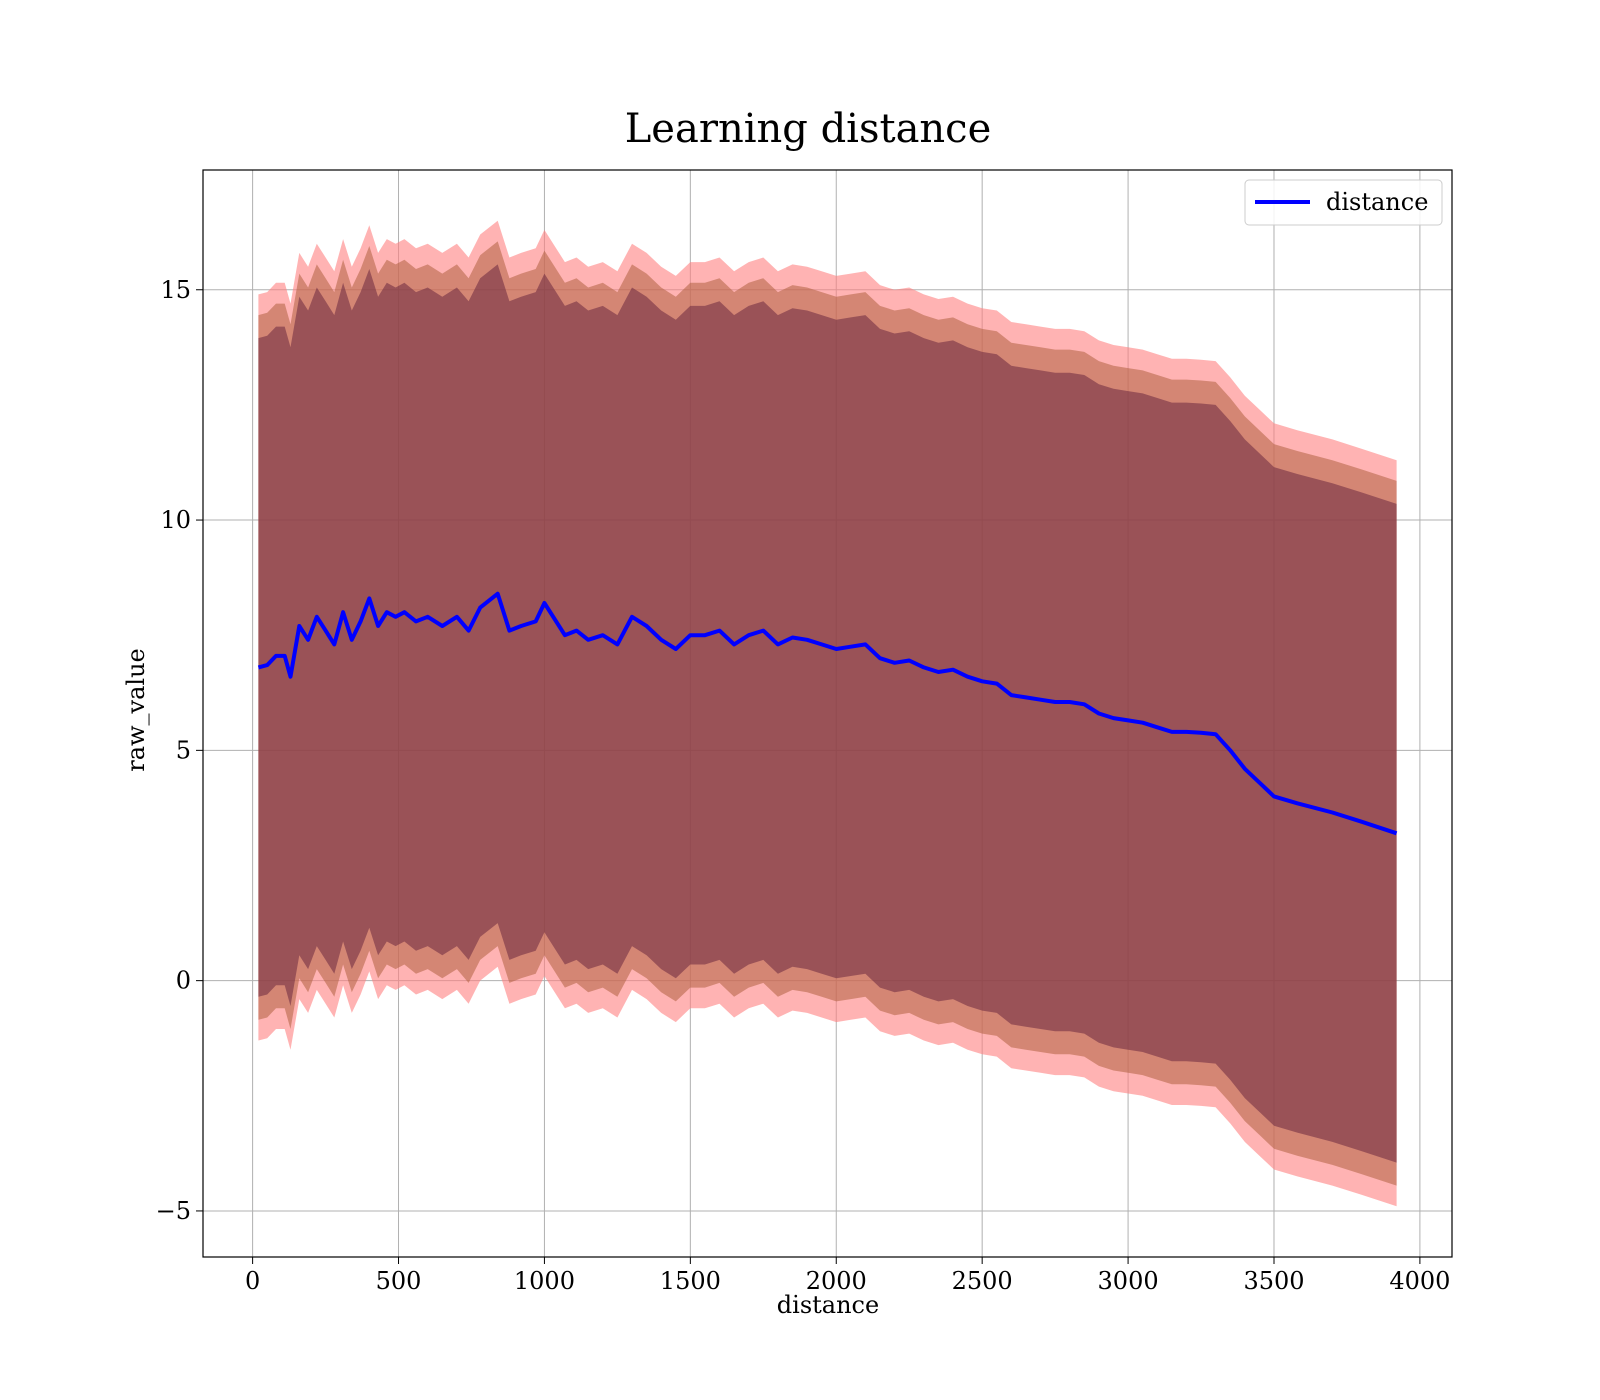 The width and height of the screenshot is (1600, 1400). Describe the element at coordinates (175, 290) in the screenshot. I see `y-tick-label: 15` at that location.